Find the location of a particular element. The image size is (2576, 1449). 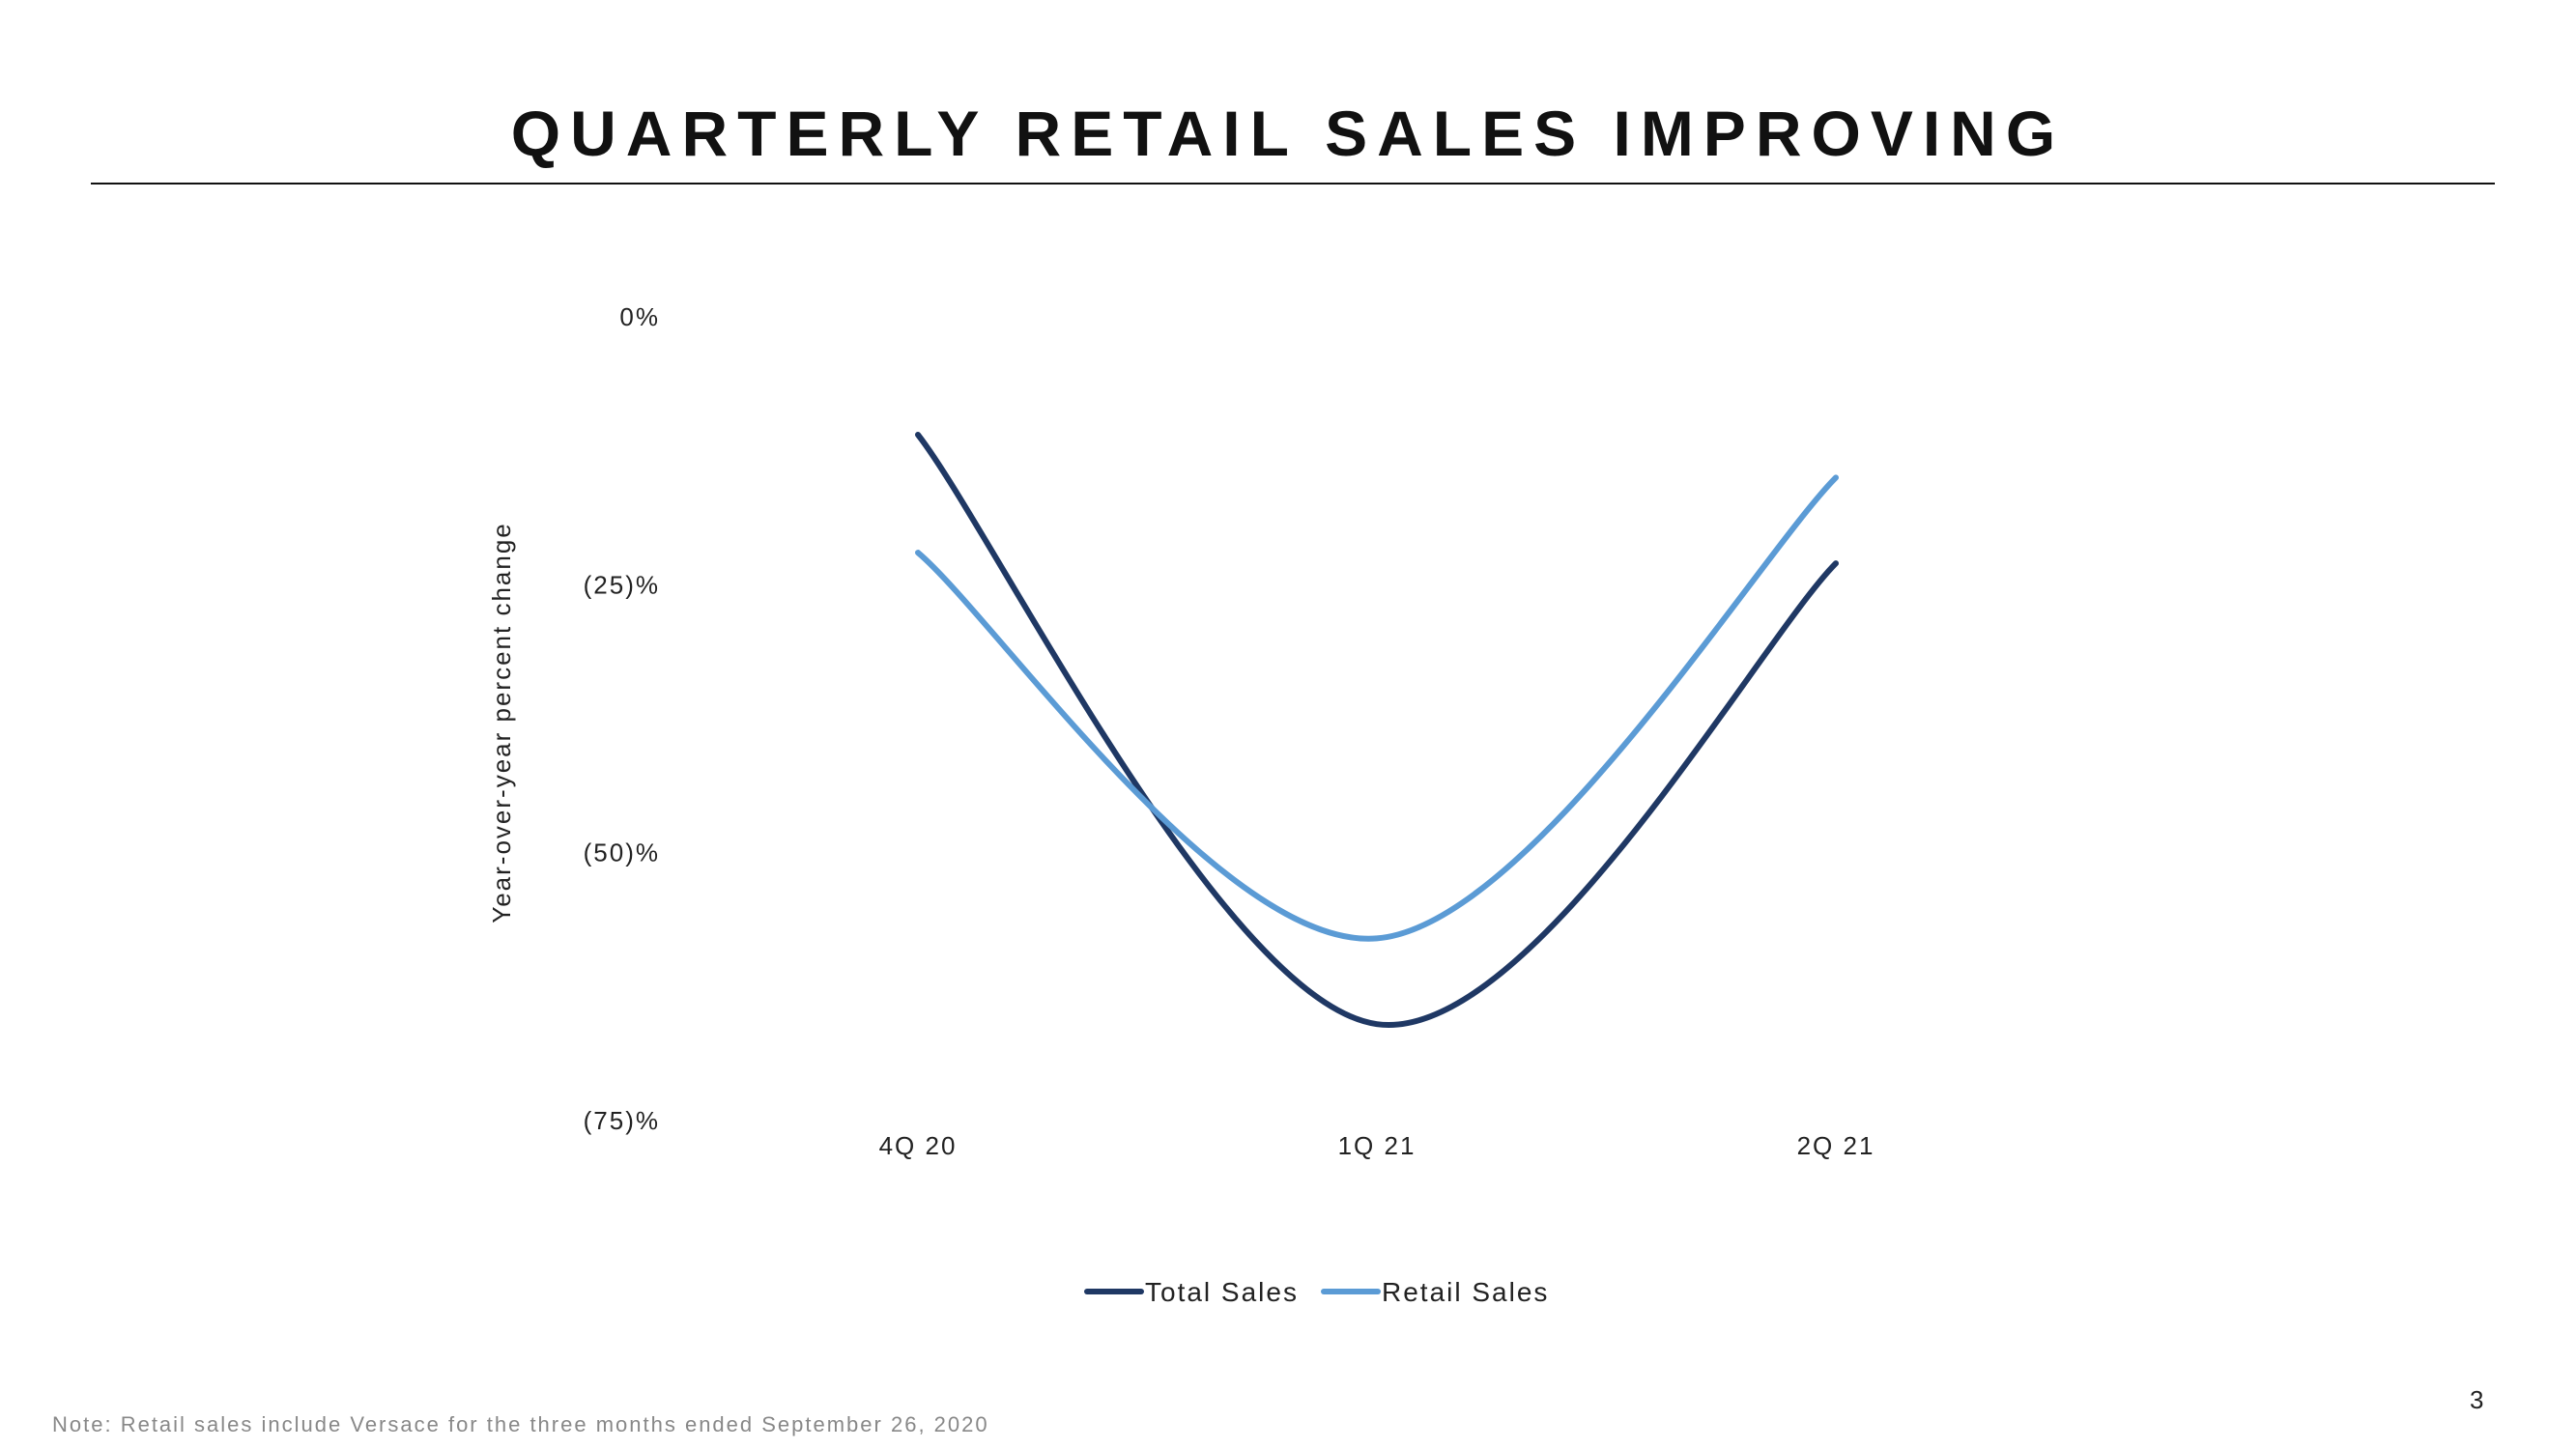

y-axis-ticks: 0% (25)% (50)% (75)% is located at coordinates (622, 718).